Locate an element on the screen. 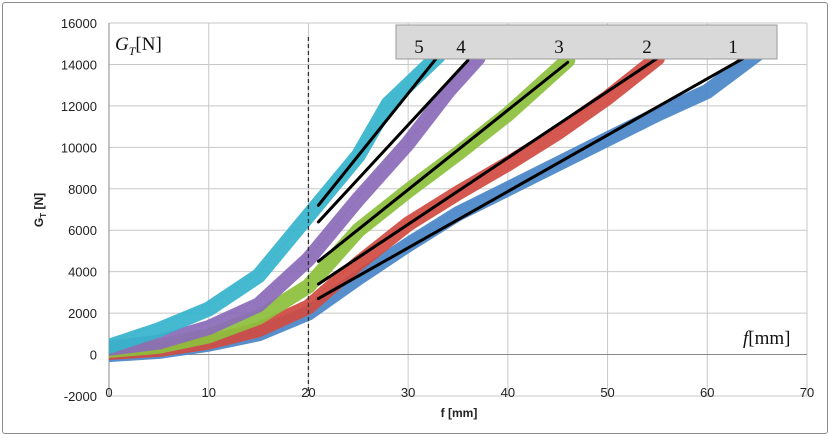 The image size is (832, 441). y-annotation-unit: [N] is located at coordinates (148, 44).